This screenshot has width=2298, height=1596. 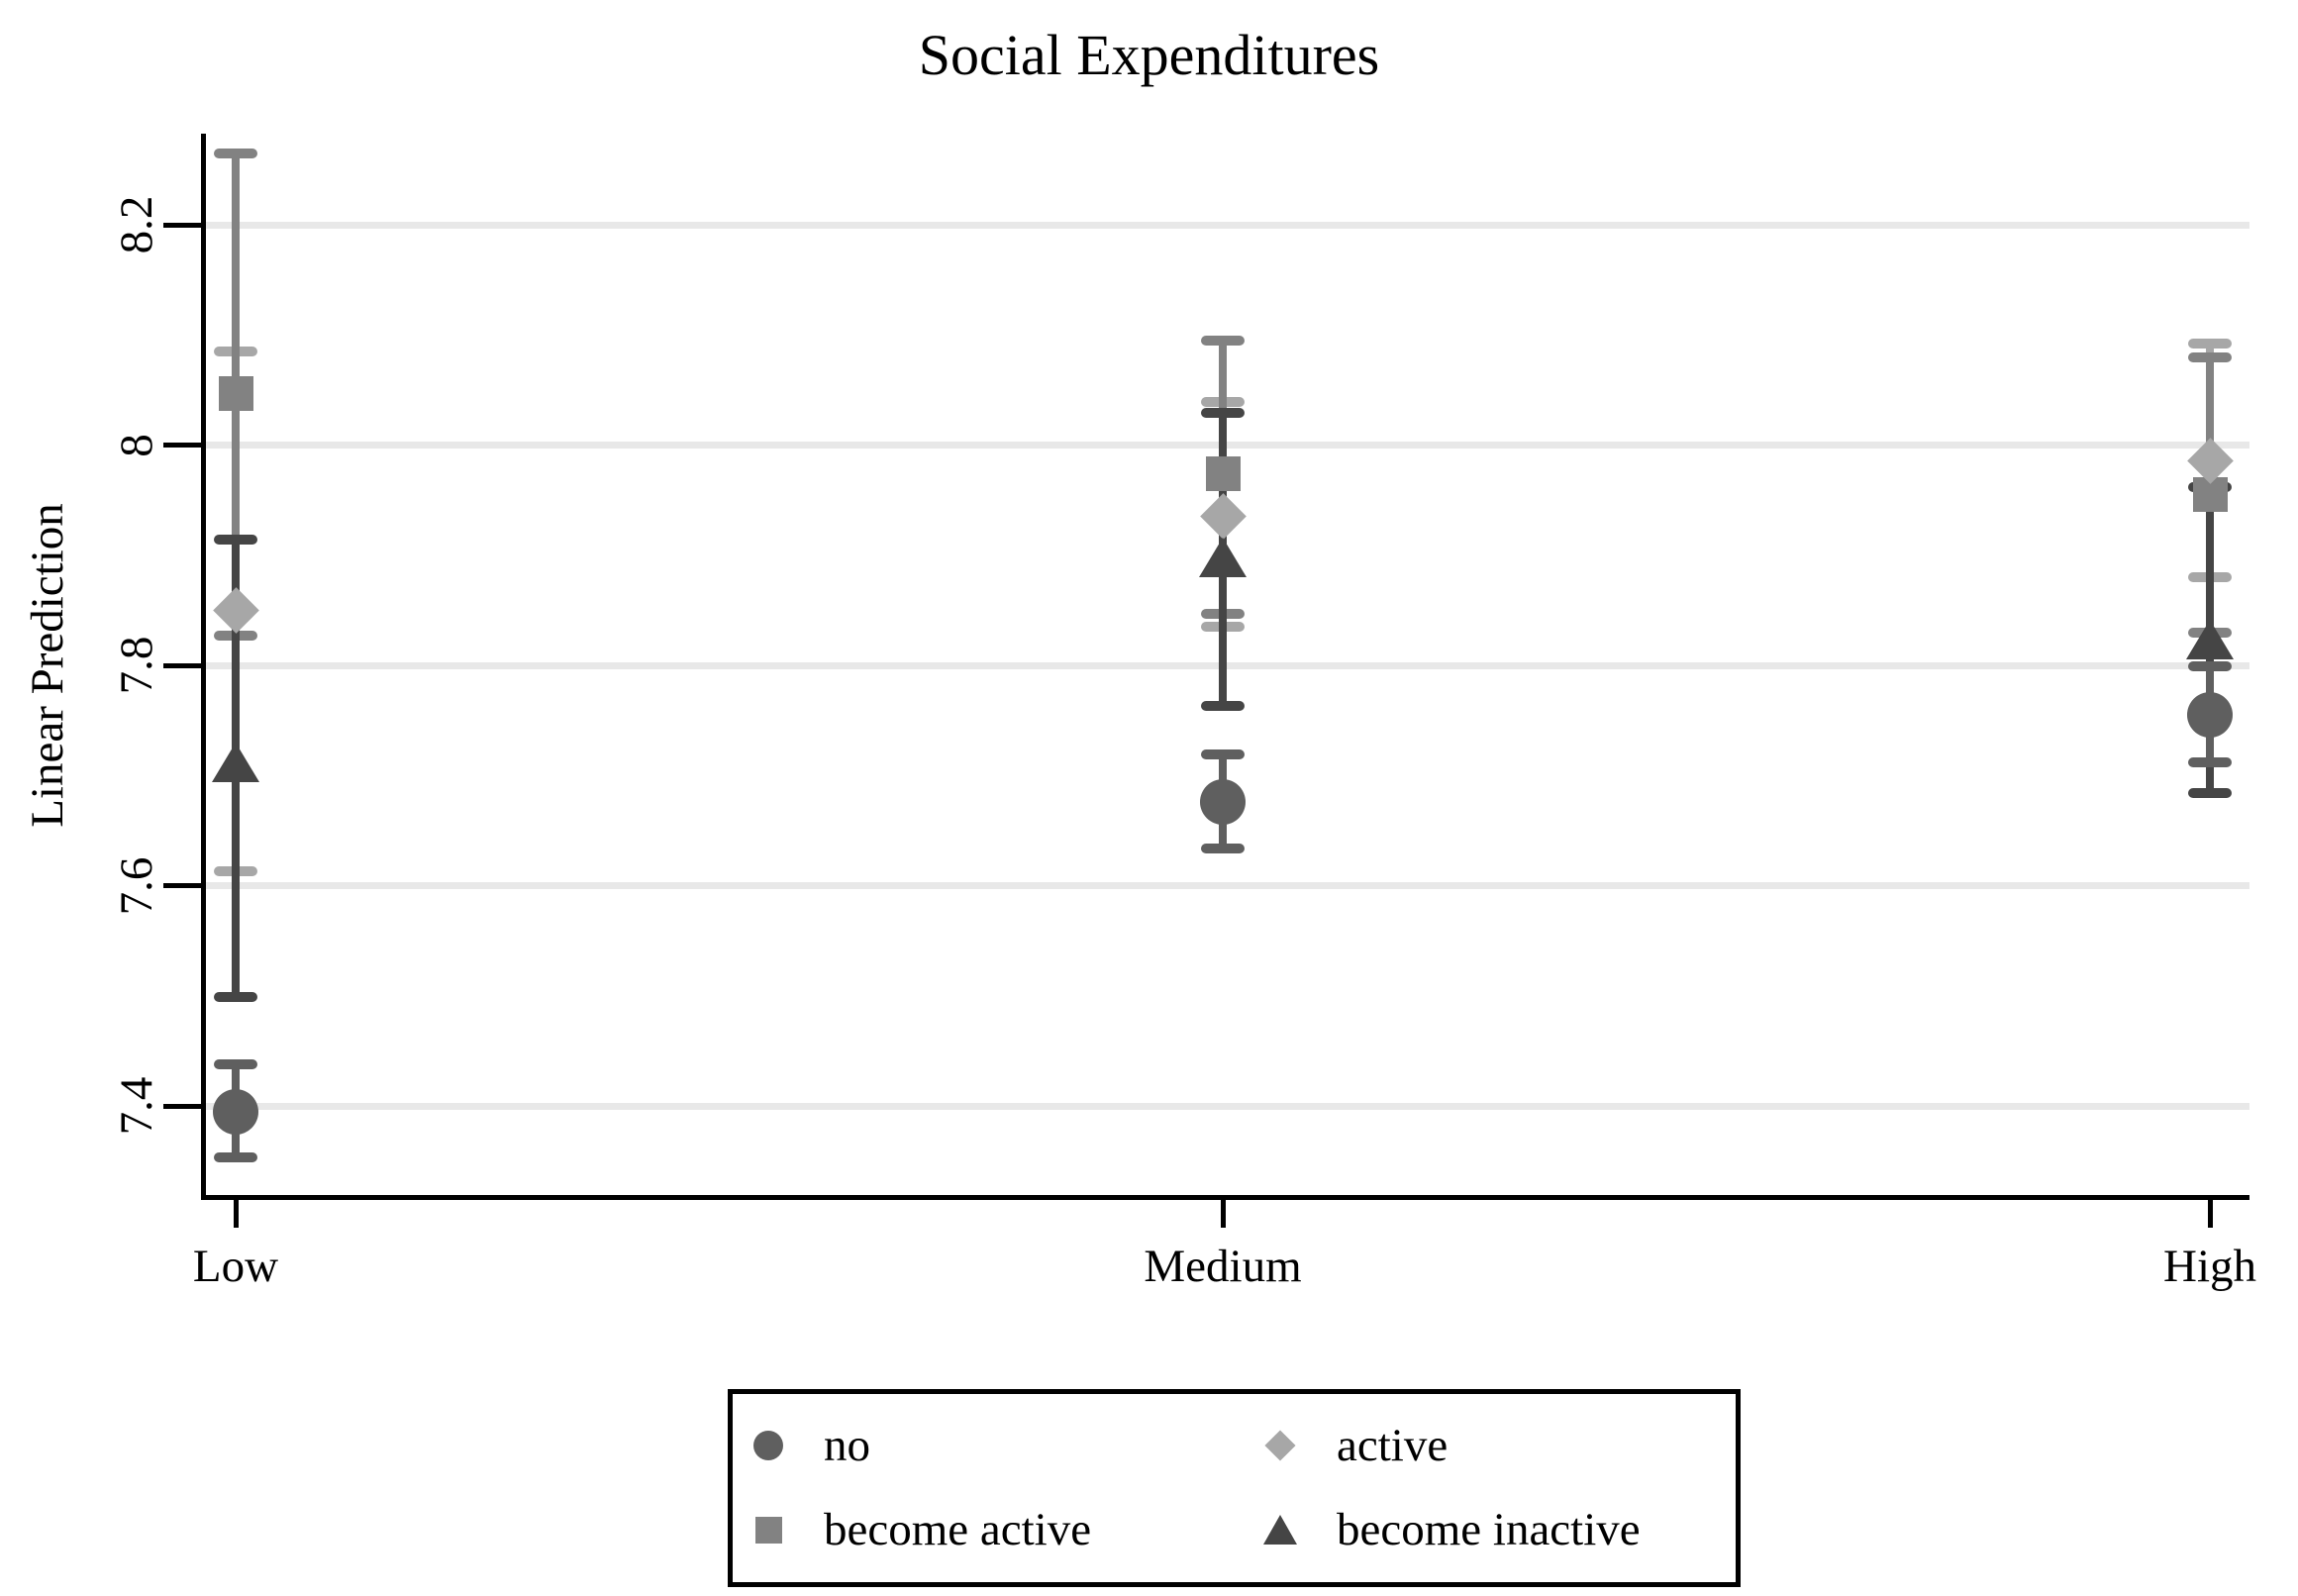 I want to click on x-tick-label: Medium, so click(x=1223, y=1267).